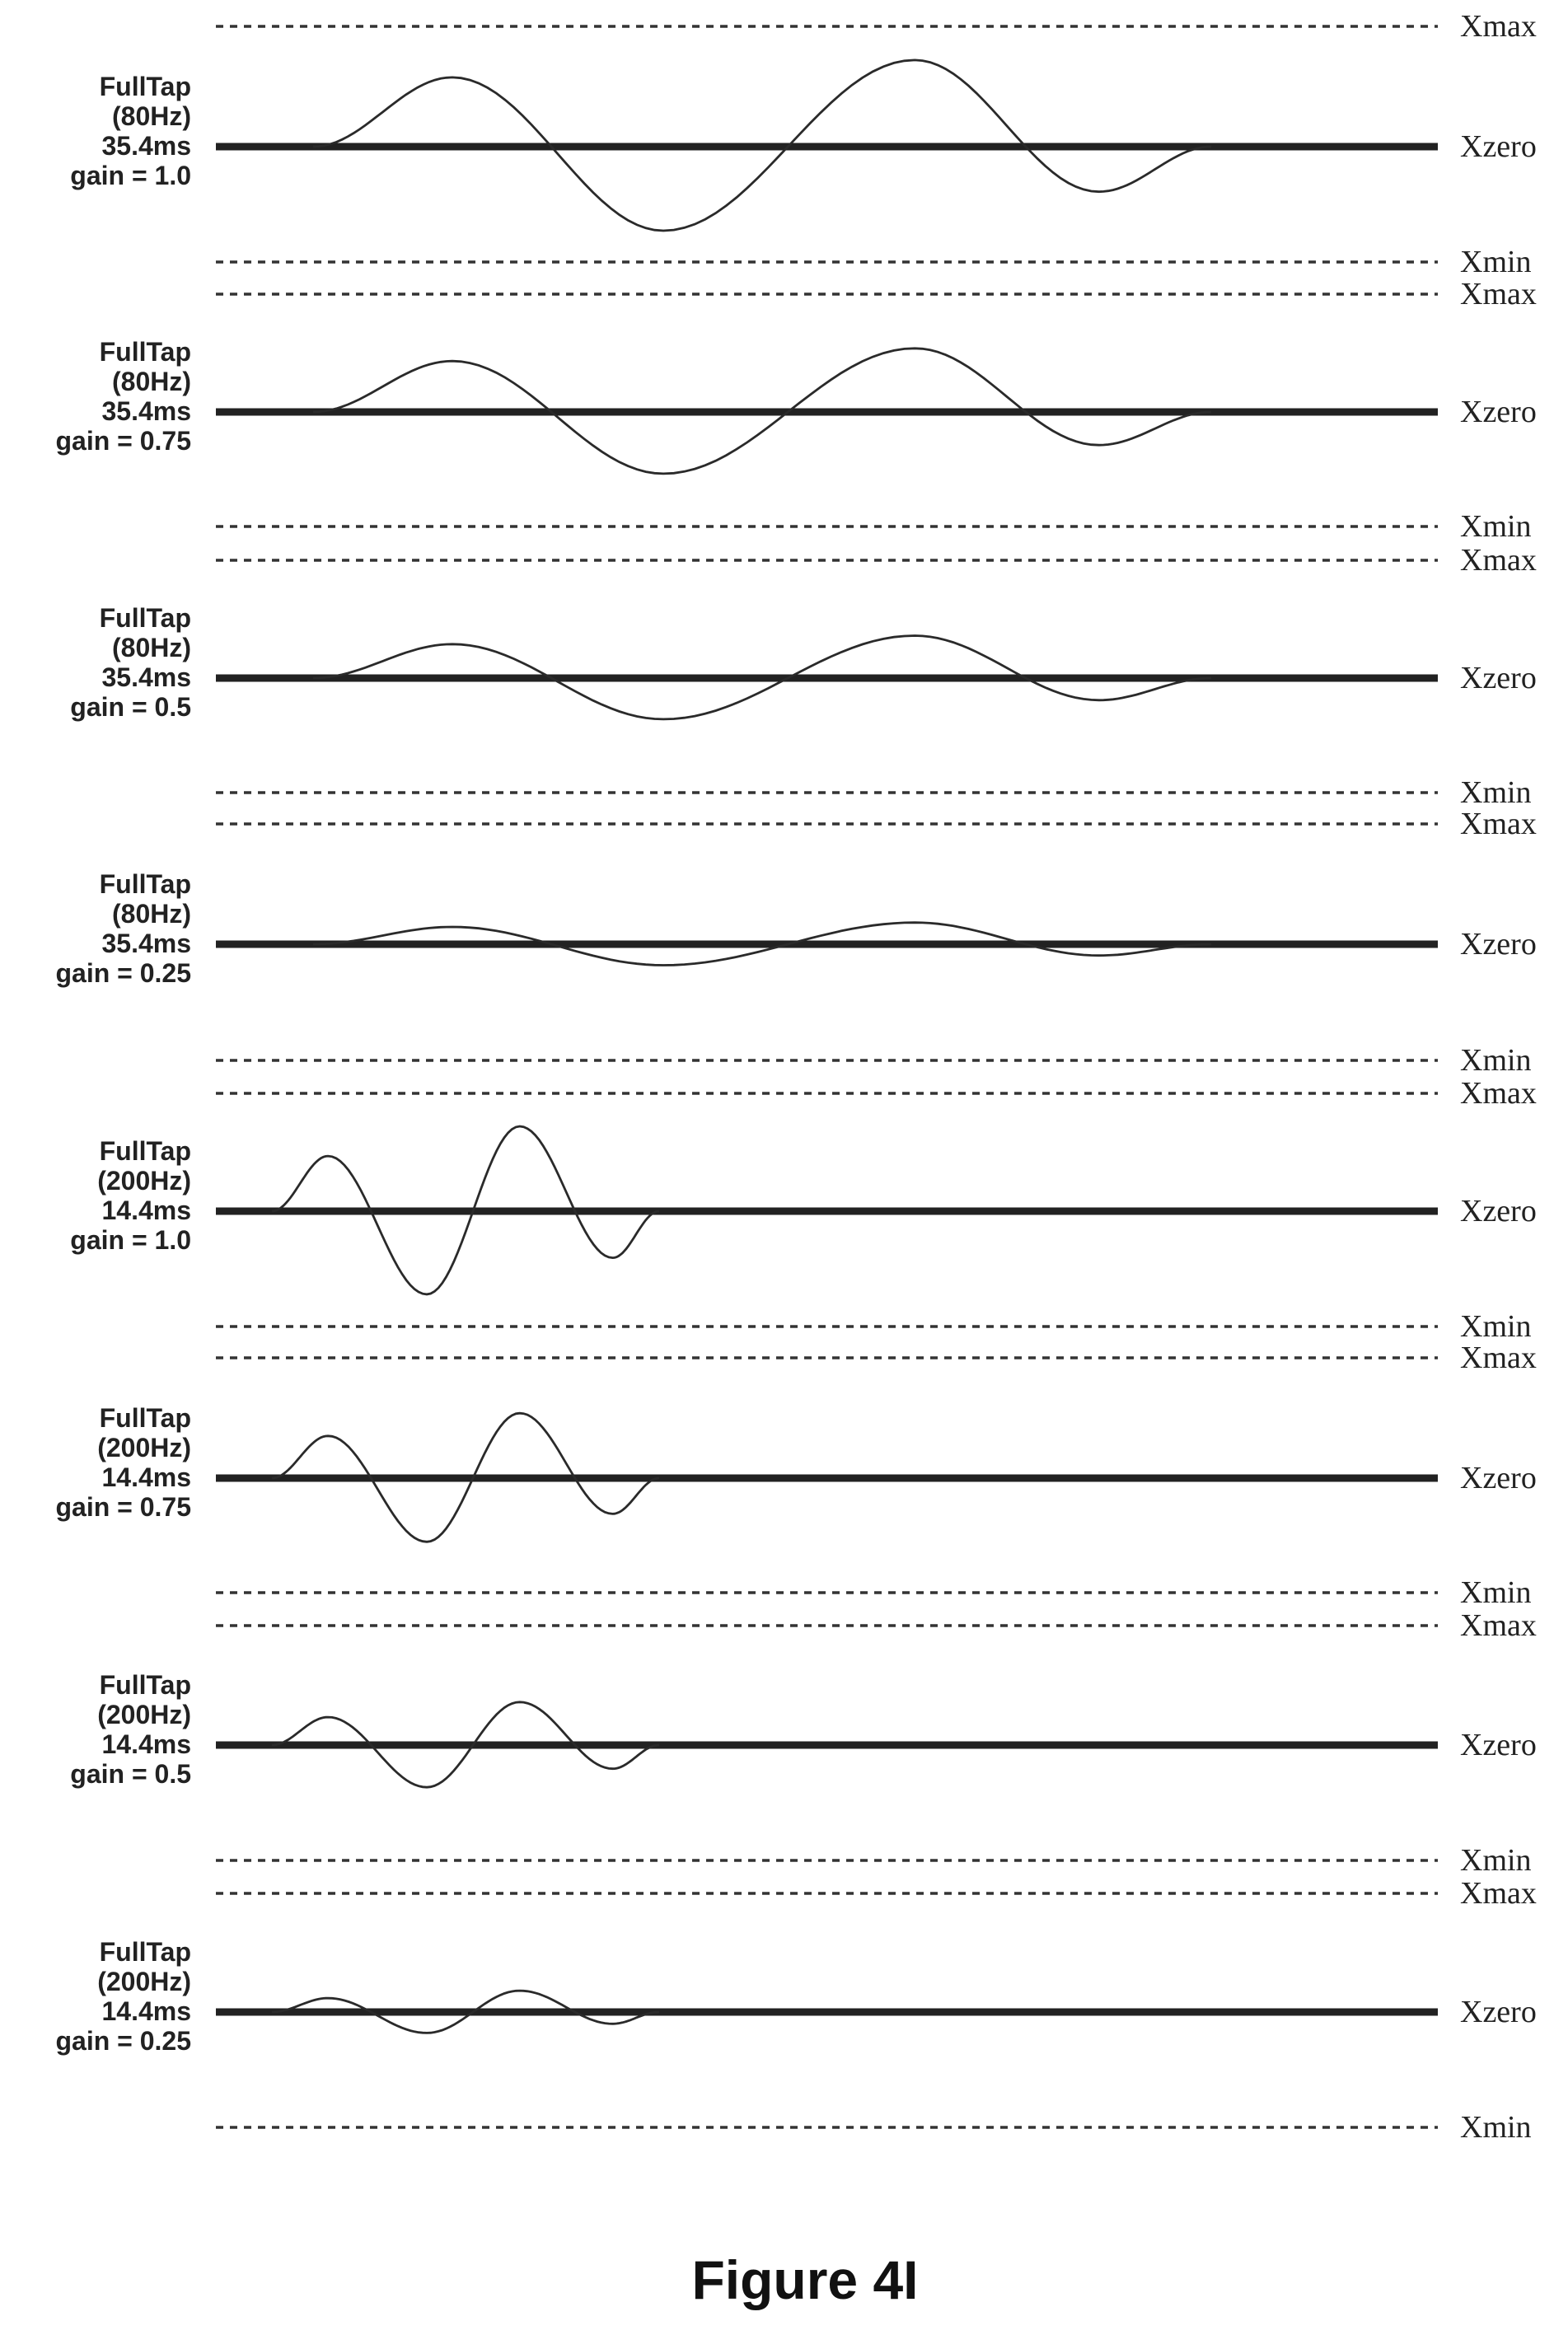 The height and width of the screenshot is (2335, 1568). What do you see at coordinates (804, 2279) in the screenshot?
I see `figure-caption: Figure 4I` at bounding box center [804, 2279].